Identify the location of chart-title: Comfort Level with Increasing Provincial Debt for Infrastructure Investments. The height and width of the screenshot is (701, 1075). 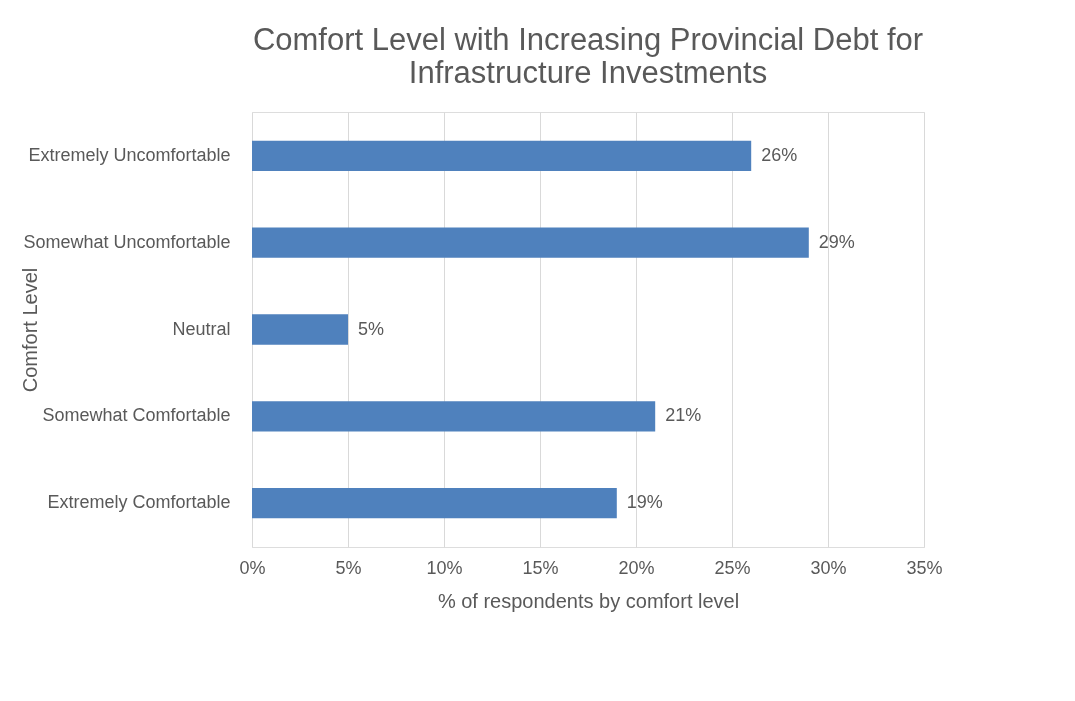
(588, 56).